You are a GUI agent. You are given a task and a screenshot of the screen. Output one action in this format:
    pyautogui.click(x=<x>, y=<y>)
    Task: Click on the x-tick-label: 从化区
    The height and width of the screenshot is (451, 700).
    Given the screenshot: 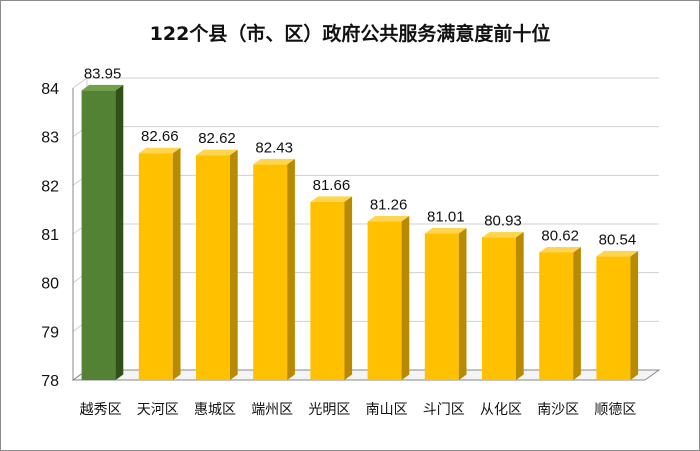 What is the action you would take?
    pyautogui.click(x=501, y=410)
    